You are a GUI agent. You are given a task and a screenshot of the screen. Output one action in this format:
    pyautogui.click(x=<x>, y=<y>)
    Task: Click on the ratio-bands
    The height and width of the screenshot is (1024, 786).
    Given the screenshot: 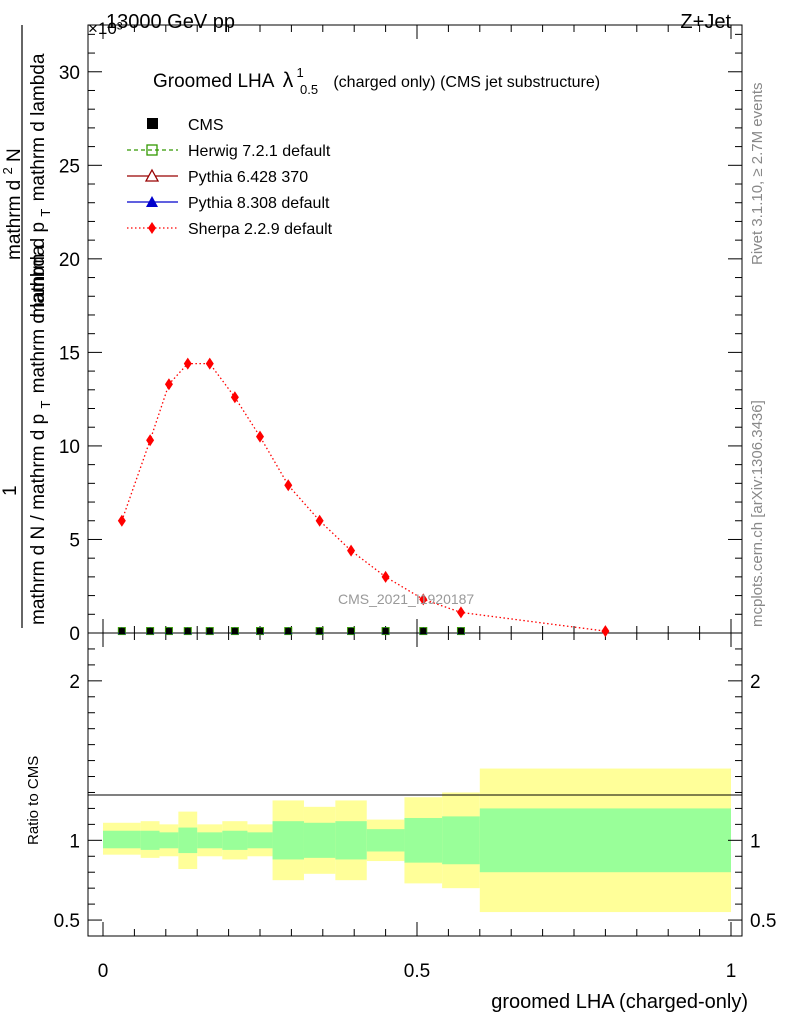 What is the action you would take?
    pyautogui.click(x=417, y=840)
    